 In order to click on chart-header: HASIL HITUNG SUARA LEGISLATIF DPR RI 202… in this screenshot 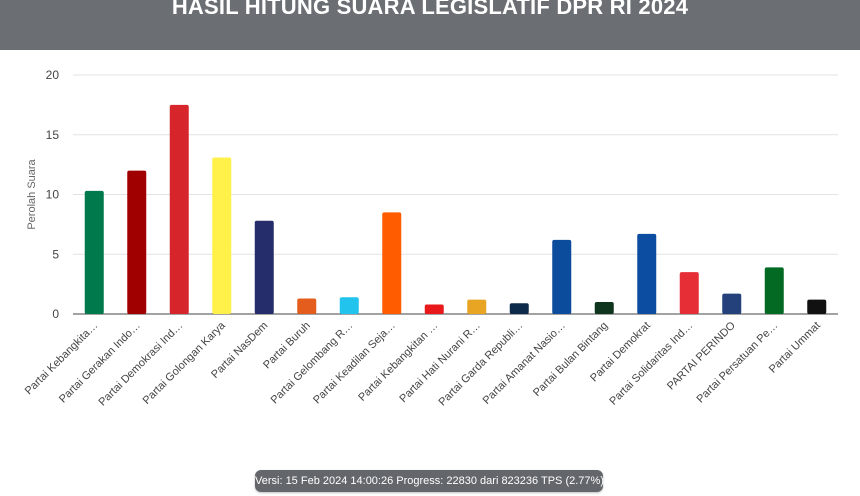, I will do `click(430, 25)`.